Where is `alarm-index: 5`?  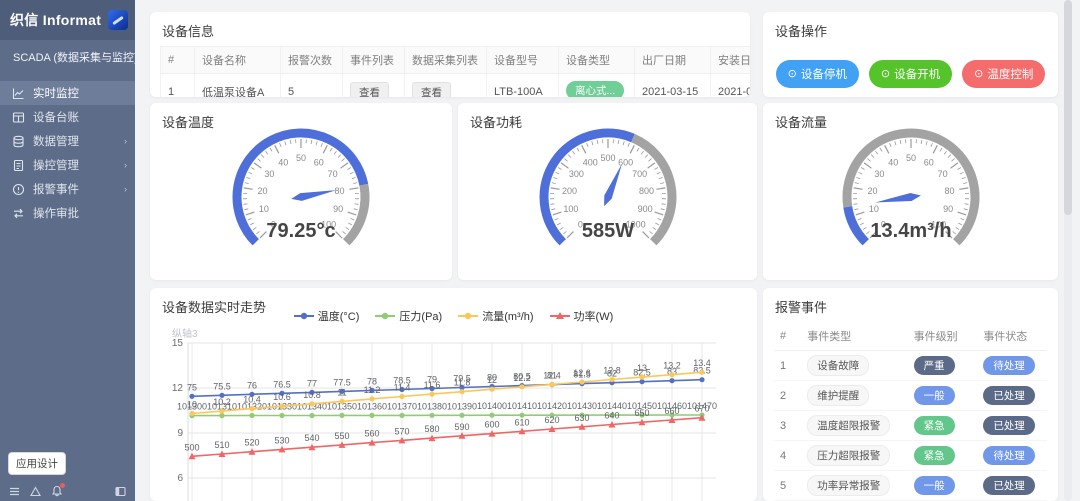 alarm-index: 5 is located at coordinates (788, 485).